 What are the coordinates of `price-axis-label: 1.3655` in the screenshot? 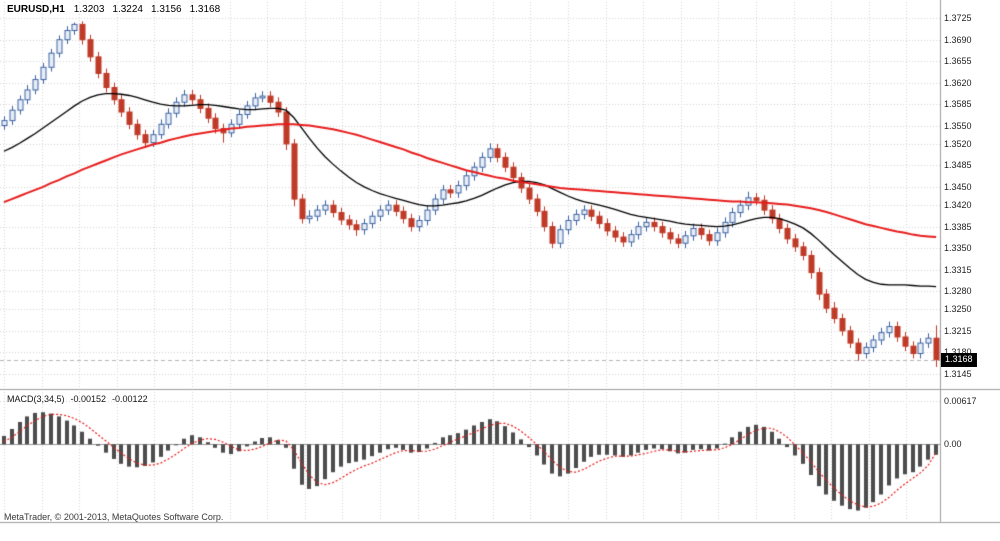 It's located at (958, 61).